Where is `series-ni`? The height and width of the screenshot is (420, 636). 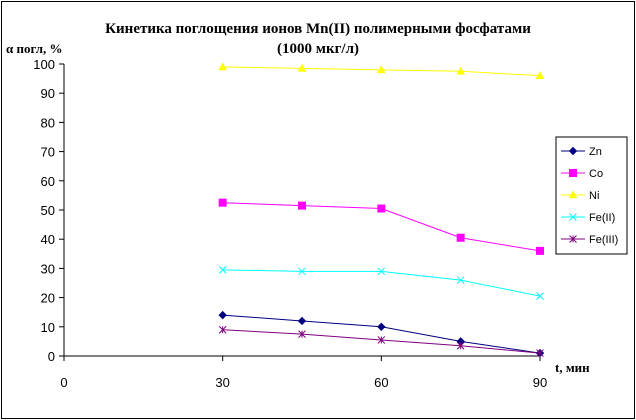
series-ni is located at coordinates (381, 70).